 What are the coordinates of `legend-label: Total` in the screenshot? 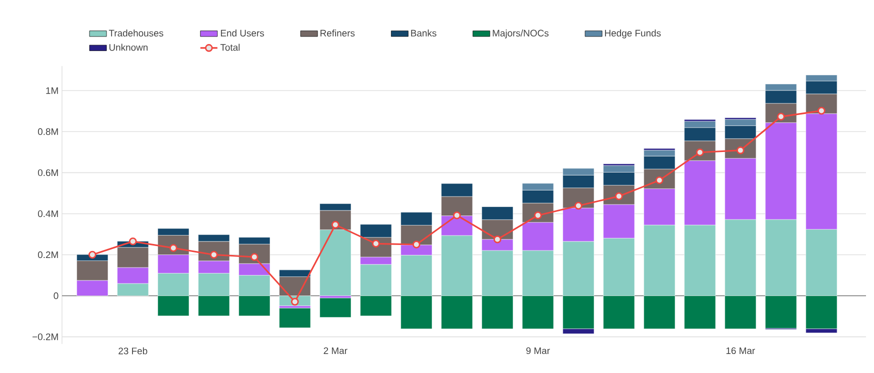 It's located at (230, 47).